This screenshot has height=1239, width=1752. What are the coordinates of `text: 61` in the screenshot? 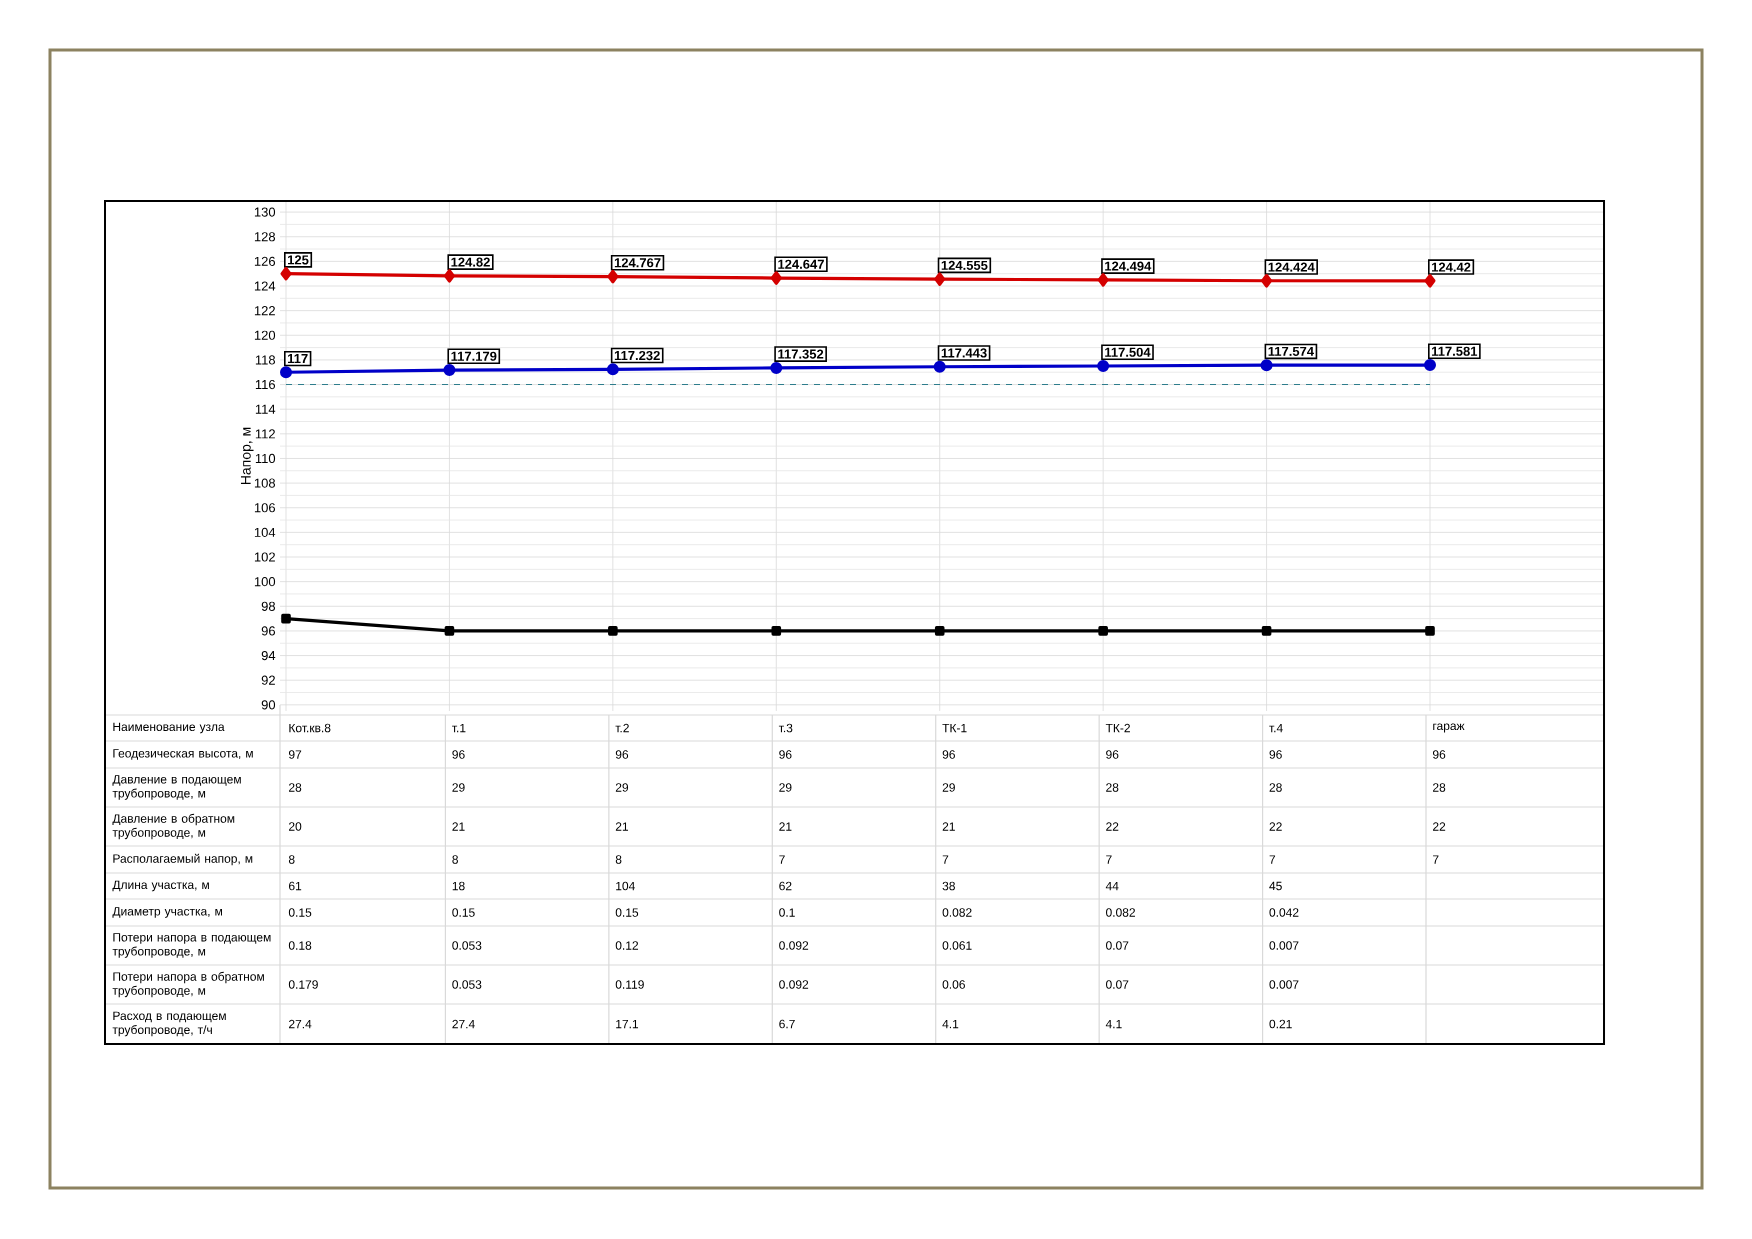 It's located at (295, 886).